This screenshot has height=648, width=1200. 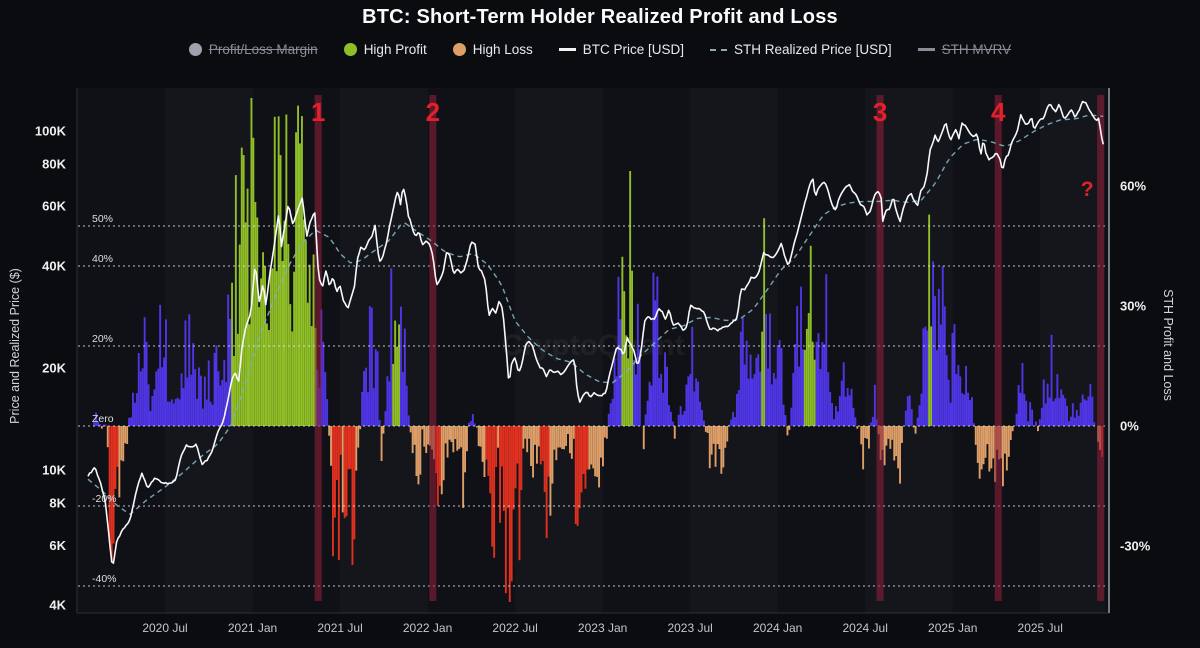 I want to click on svg-text: 100K, so click(x=51, y=131).